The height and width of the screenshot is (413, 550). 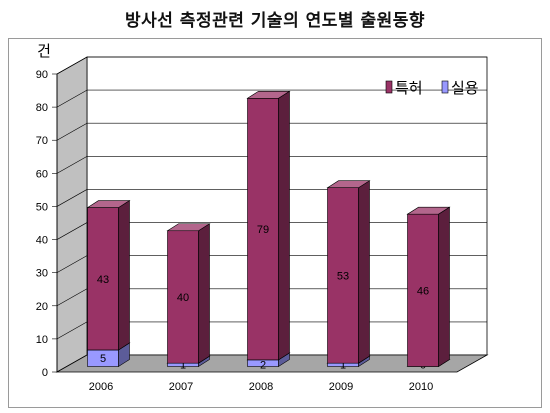 What do you see at coordinates (42, 141) in the screenshot?
I see `y-tick-label: 70` at bounding box center [42, 141].